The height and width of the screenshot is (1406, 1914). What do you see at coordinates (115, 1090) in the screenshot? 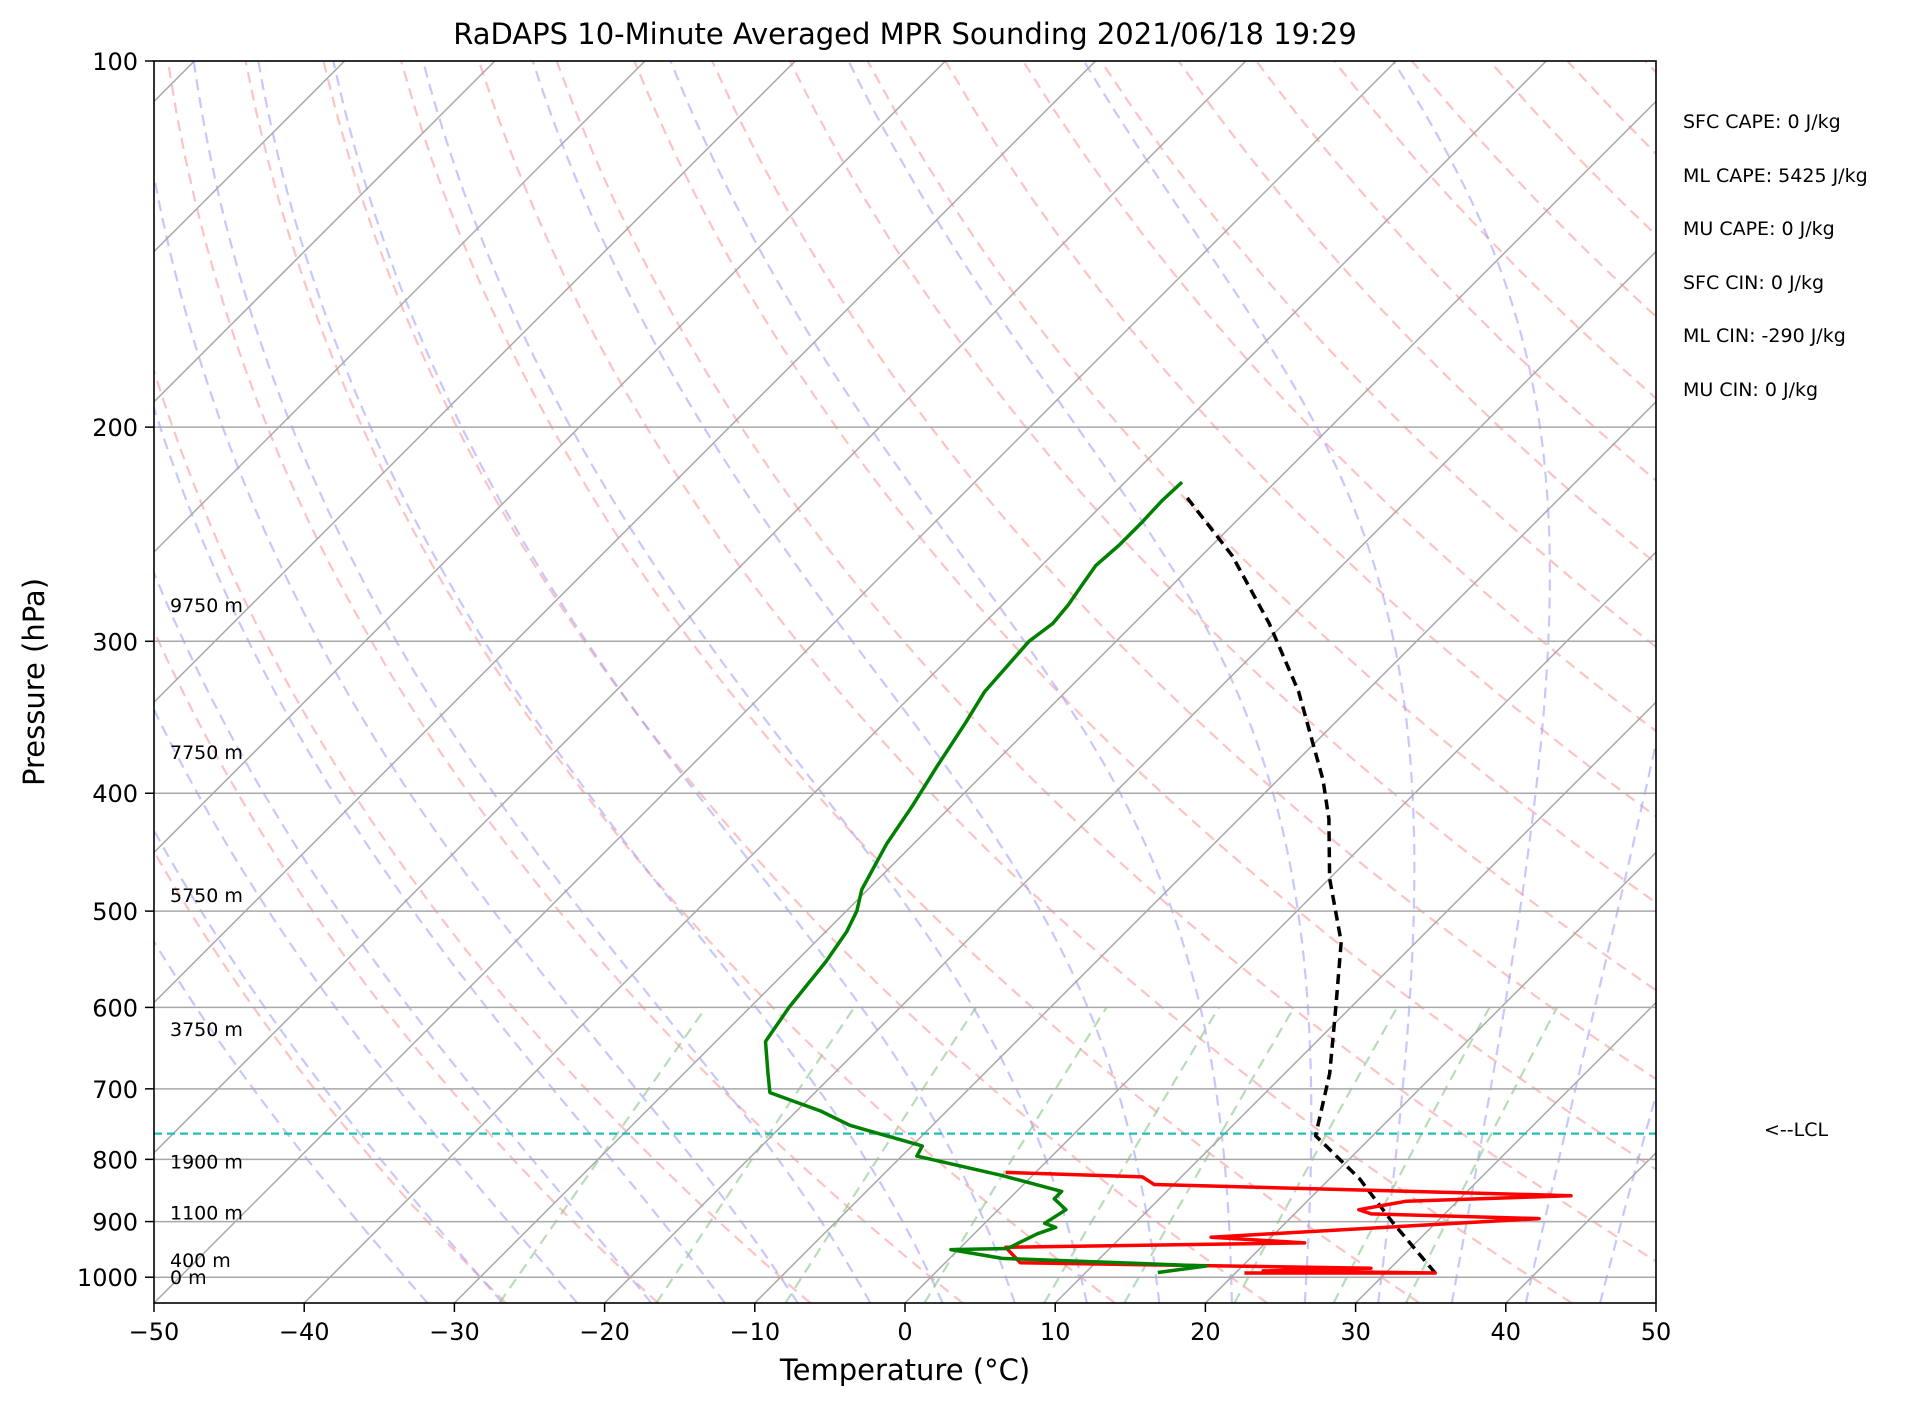
I see `y-tick-label: 700` at bounding box center [115, 1090].